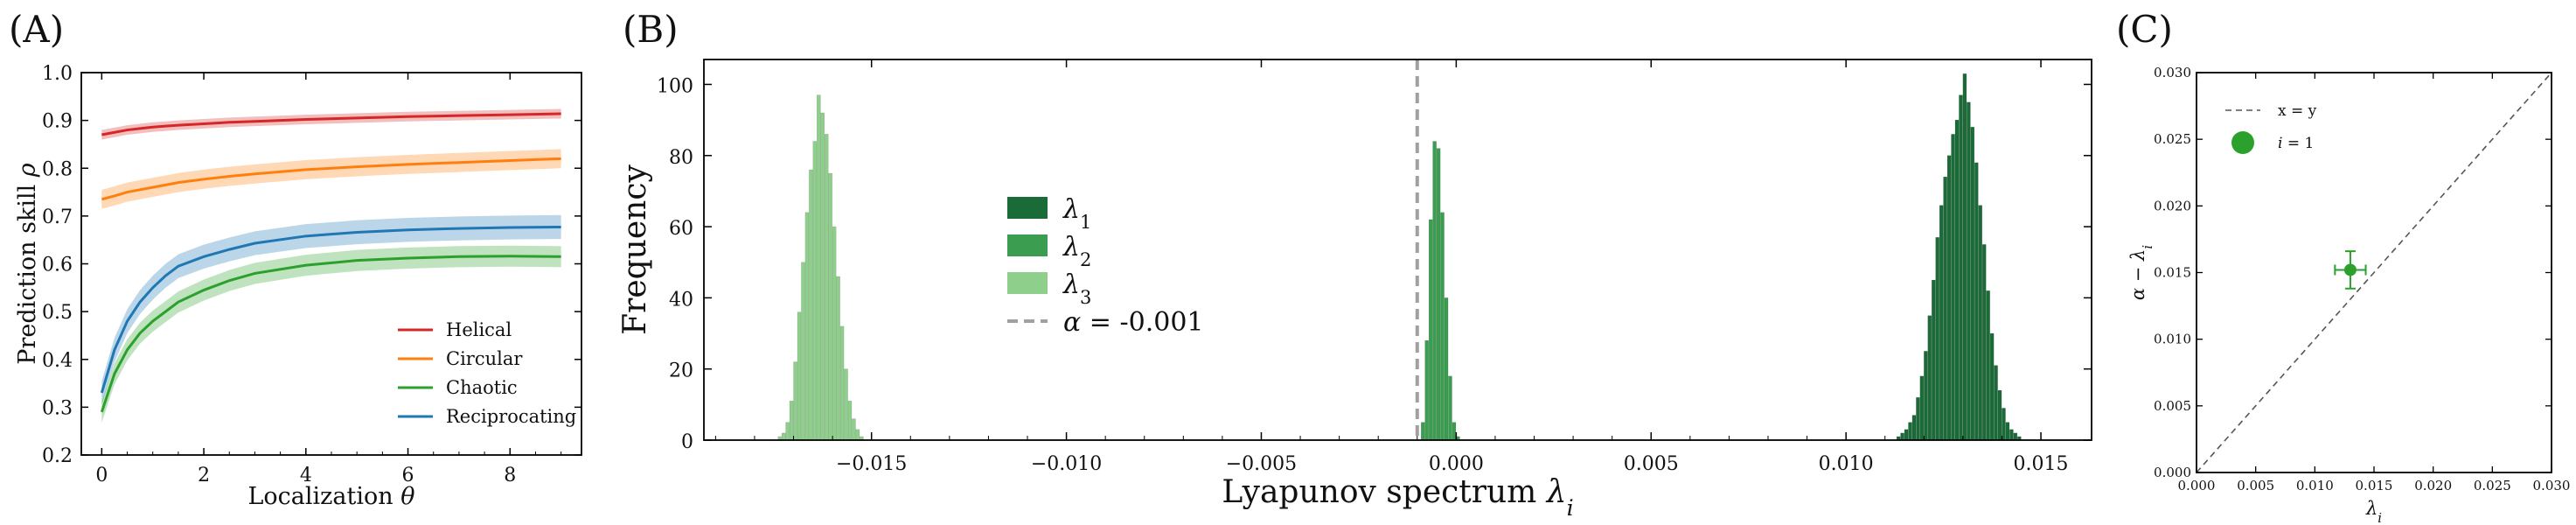 The width and height of the screenshot is (2576, 525). I want to click on panel-a-ylabel: Prediction skill ρ, so click(27, 264).